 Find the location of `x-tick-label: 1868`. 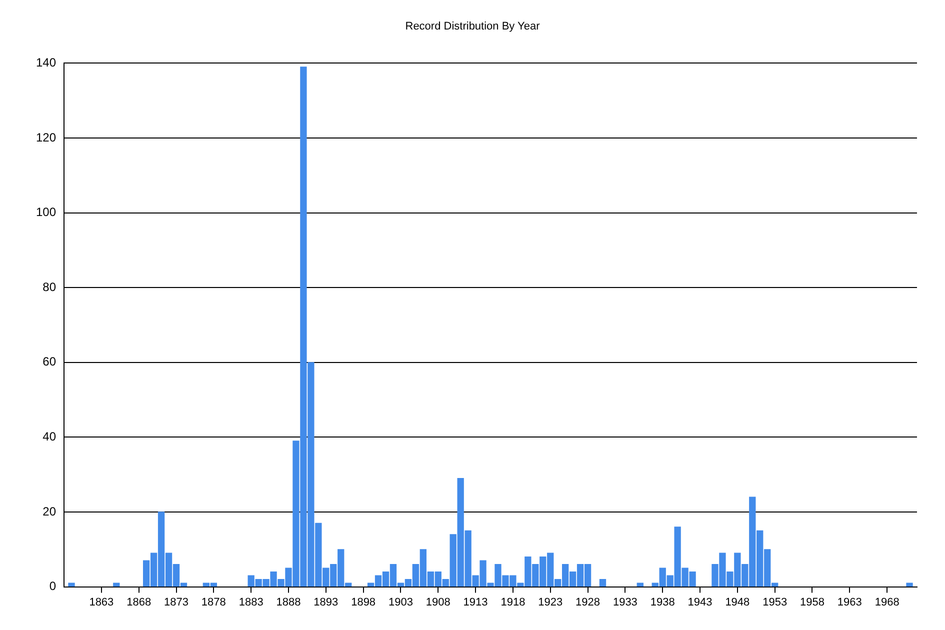

x-tick-label: 1868 is located at coordinates (139, 602).